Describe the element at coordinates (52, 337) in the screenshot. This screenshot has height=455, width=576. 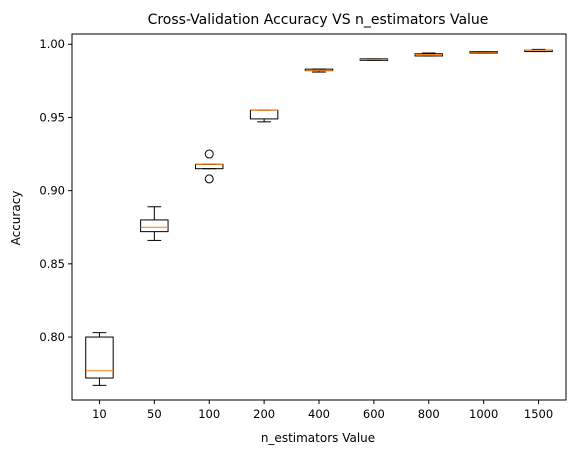
I see `y-tick-label: 0.80` at that location.